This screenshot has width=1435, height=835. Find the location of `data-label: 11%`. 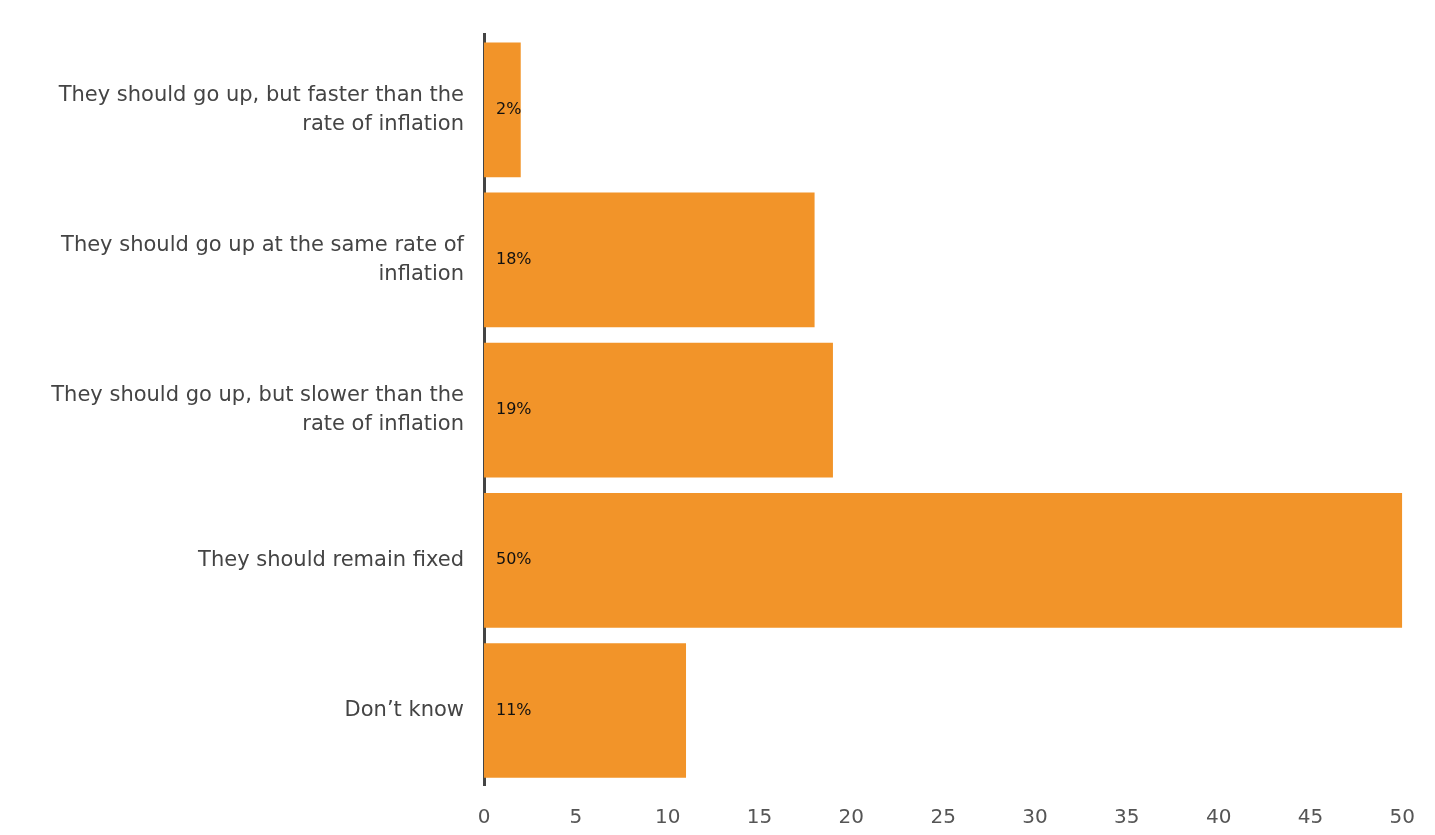

data-label: 11% is located at coordinates (514, 709).